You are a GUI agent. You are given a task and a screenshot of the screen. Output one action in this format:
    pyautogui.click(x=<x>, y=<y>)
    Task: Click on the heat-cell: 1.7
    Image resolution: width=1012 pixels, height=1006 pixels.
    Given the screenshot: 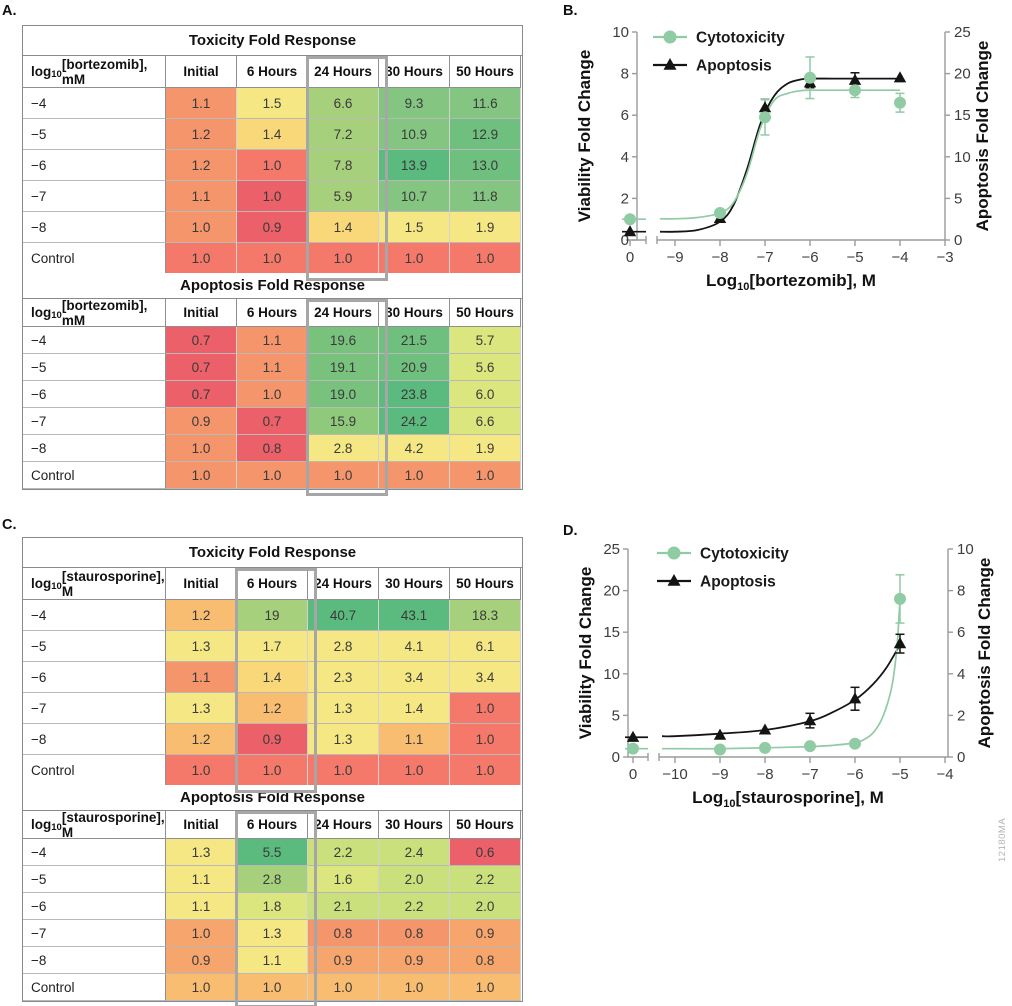 What is the action you would take?
    pyautogui.click(x=272, y=646)
    